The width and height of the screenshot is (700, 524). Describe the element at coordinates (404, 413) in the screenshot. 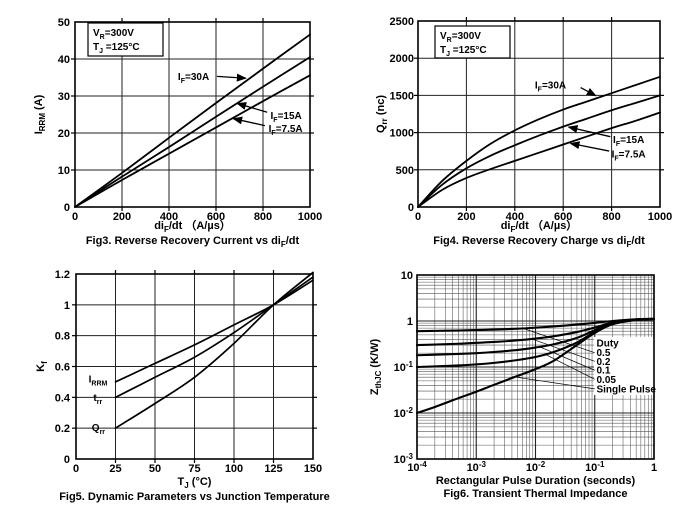

I see `fig6-ytick-10-2: 10⁻²` at that location.